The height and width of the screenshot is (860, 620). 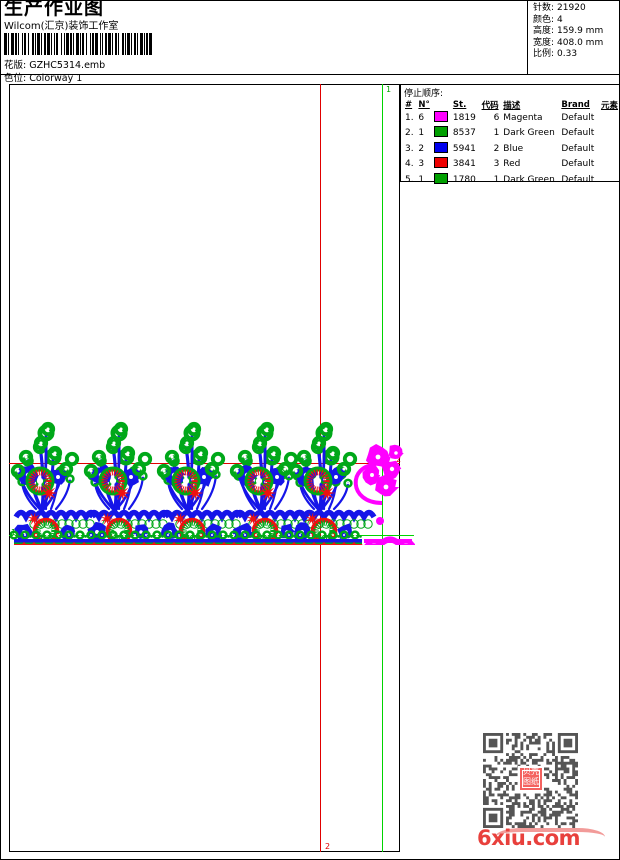 I want to click on cell-index: 4., so click(x=409, y=164).